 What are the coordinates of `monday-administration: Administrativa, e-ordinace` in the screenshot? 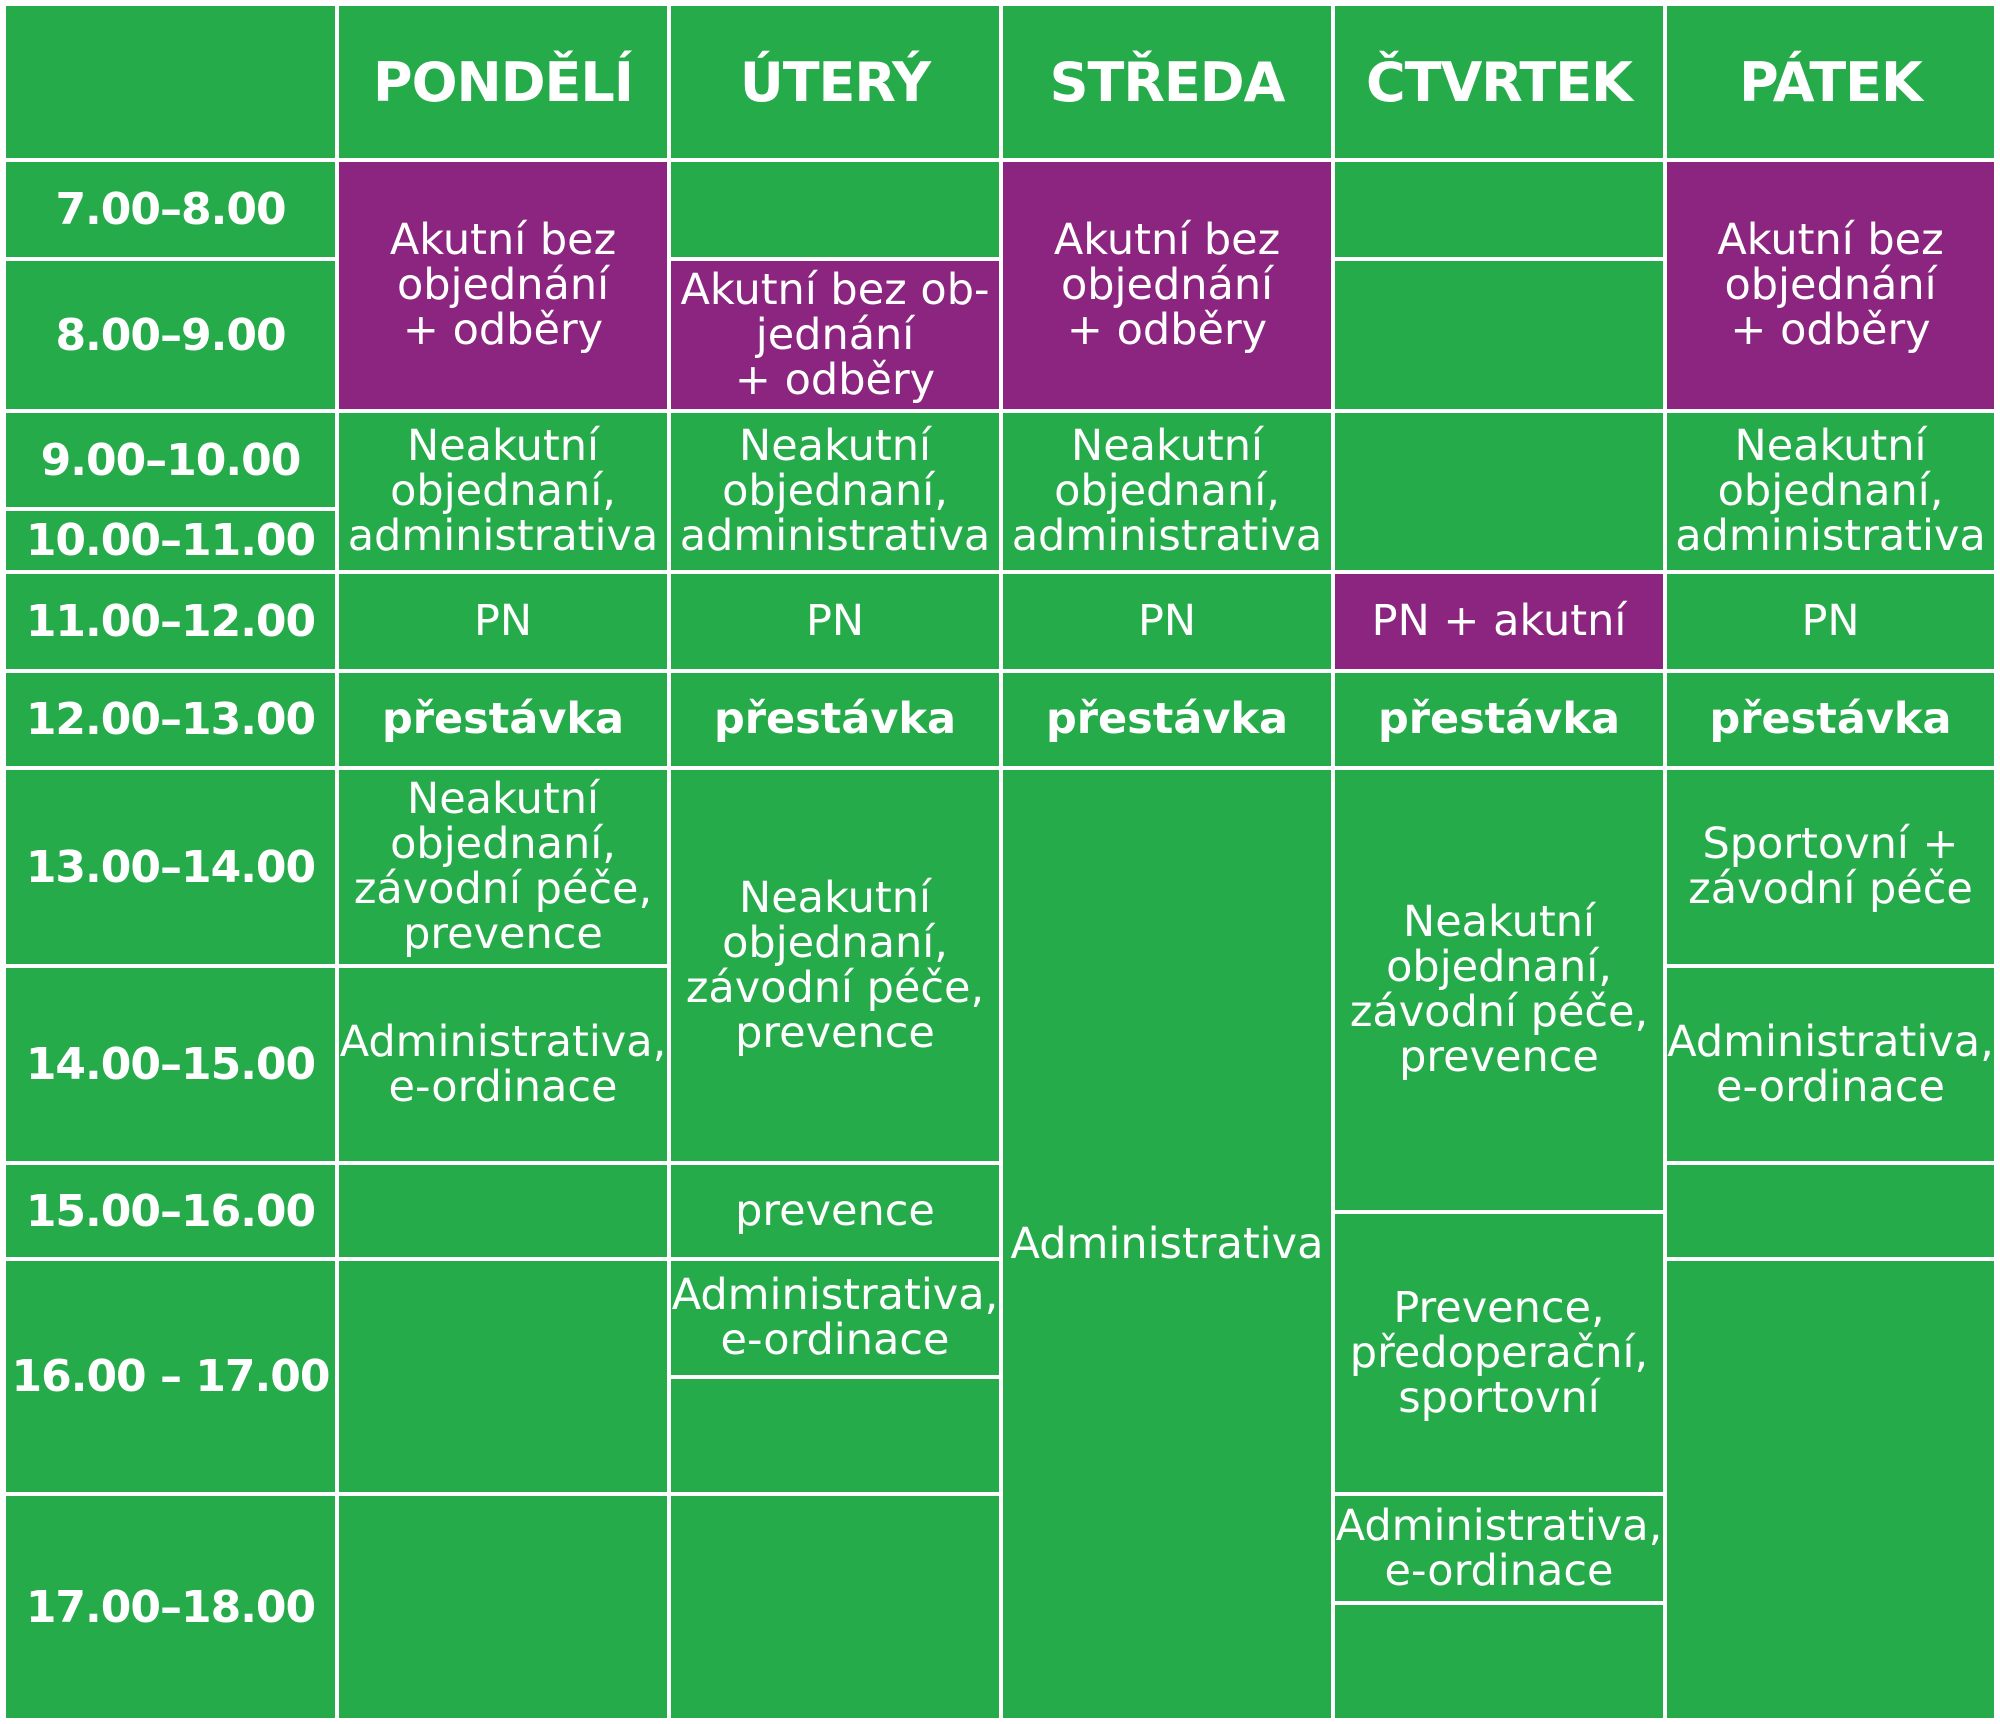 It's located at (503, 1064).